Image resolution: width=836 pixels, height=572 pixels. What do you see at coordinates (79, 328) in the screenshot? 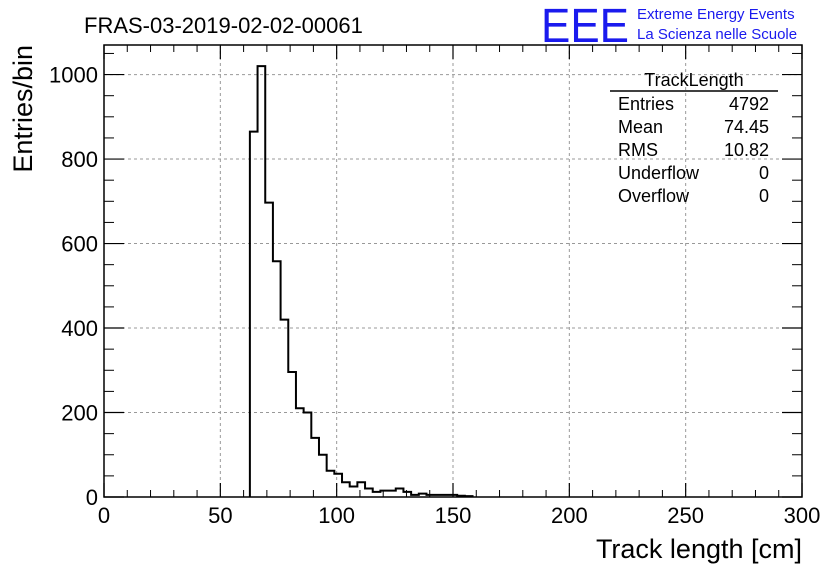
I see `y-tick-label: 400` at bounding box center [79, 328].